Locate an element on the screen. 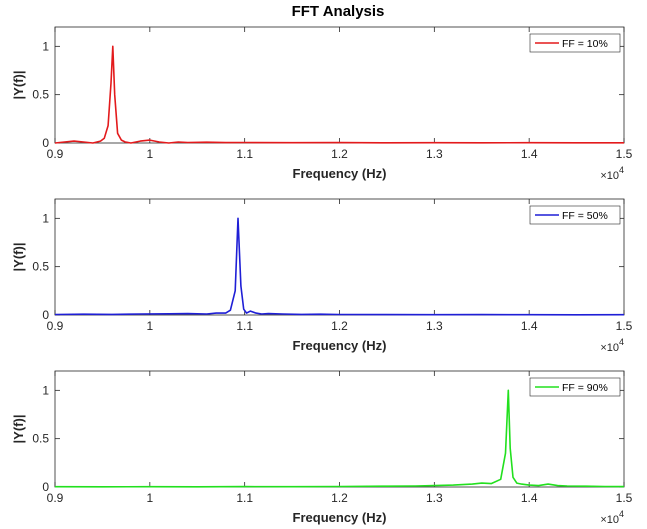  figure-title: FFT Analysis is located at coordinates (338, 11).